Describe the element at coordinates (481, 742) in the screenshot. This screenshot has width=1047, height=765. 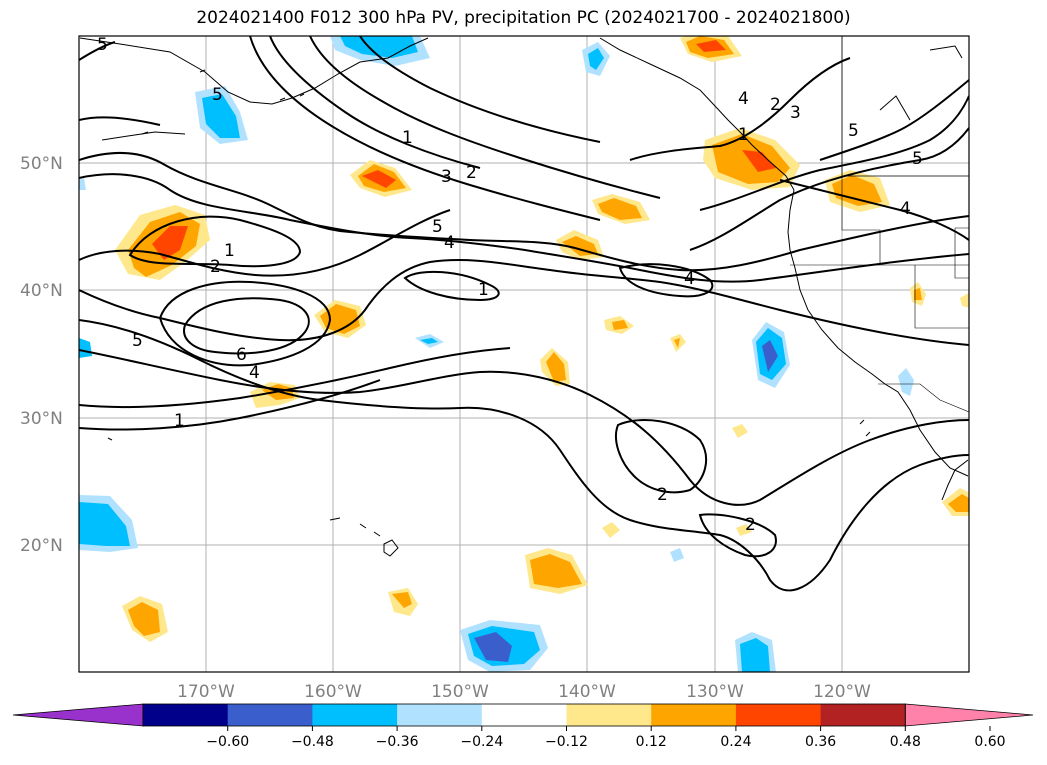
I see `colorbar-tick-label: −0.24` at that location.